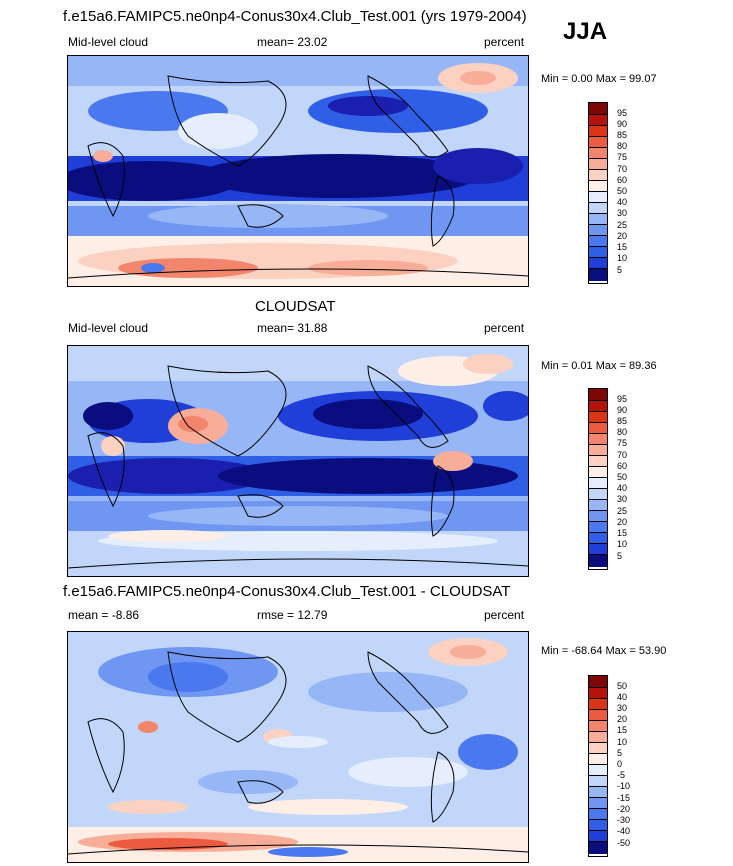 The image size is (733, 866). I want to click on colorbar-tick-label: -15, so click(624, 798).